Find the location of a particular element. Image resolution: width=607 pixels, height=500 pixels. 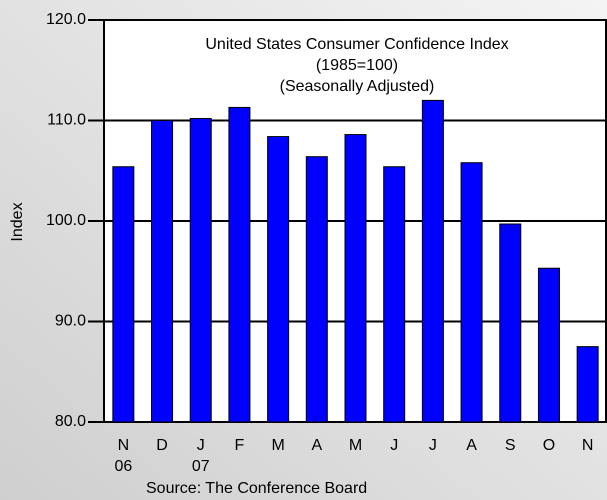

x-tick-label: F is located at coordinates (240, 445).